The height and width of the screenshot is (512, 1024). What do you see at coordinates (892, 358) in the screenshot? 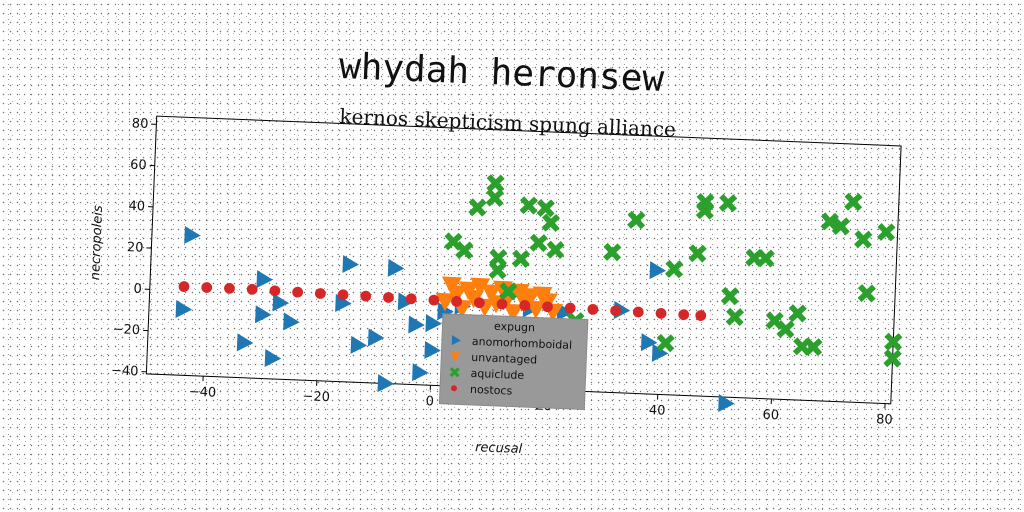
I see `series-2-point-39-shape` at bounding box center [892, 358].